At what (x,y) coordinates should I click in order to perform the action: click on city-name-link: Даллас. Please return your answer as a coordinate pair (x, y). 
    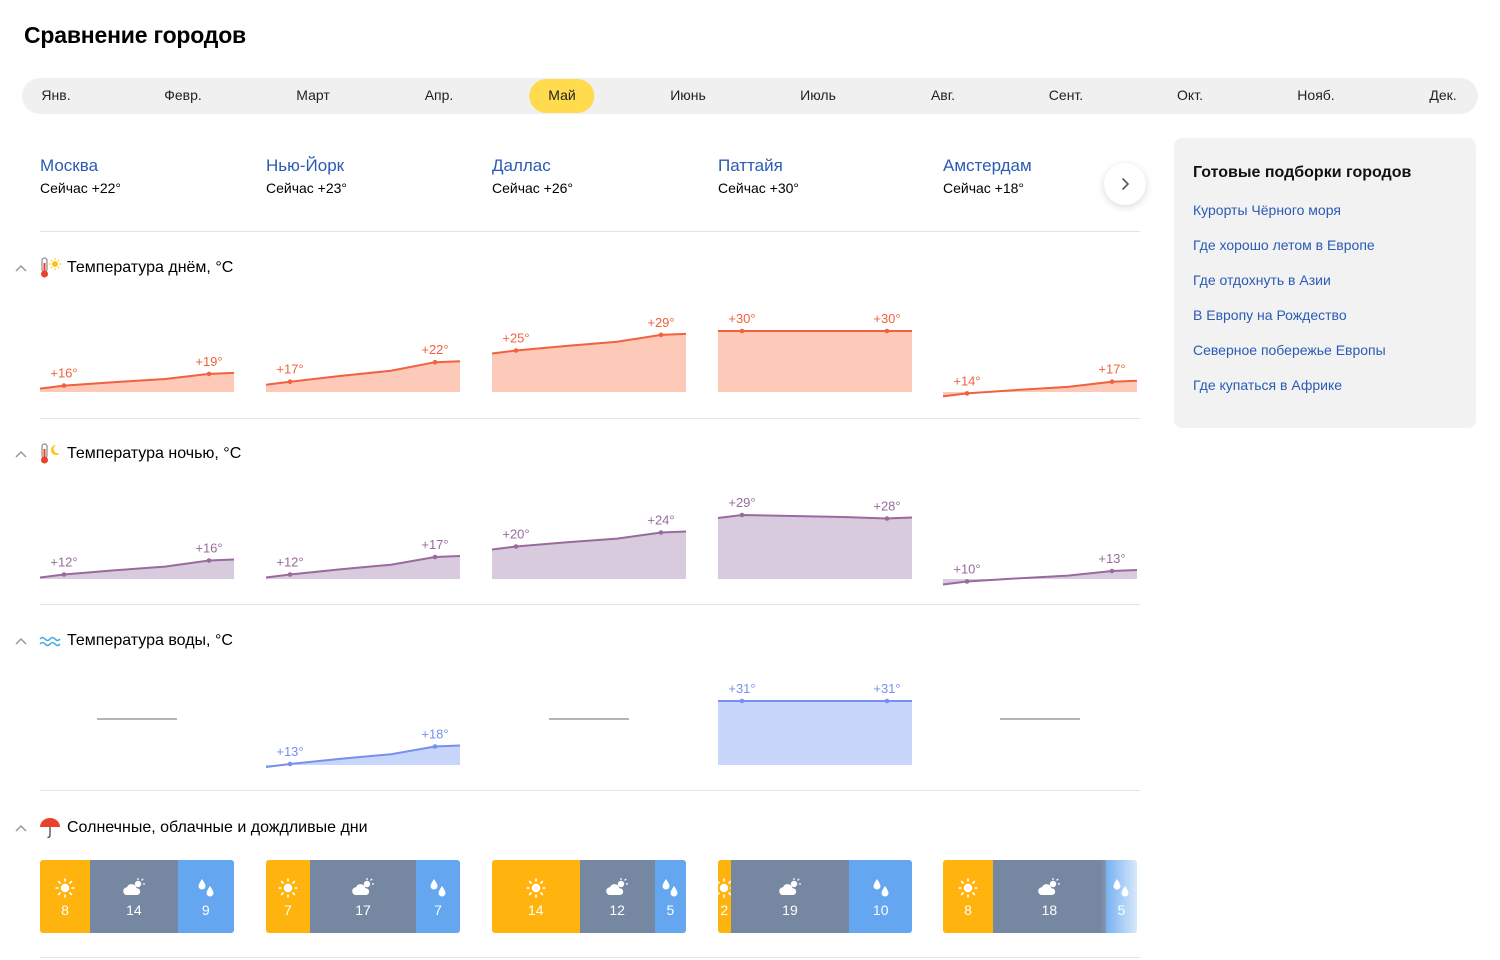
    Looking at the image, I should click on (521, 165).